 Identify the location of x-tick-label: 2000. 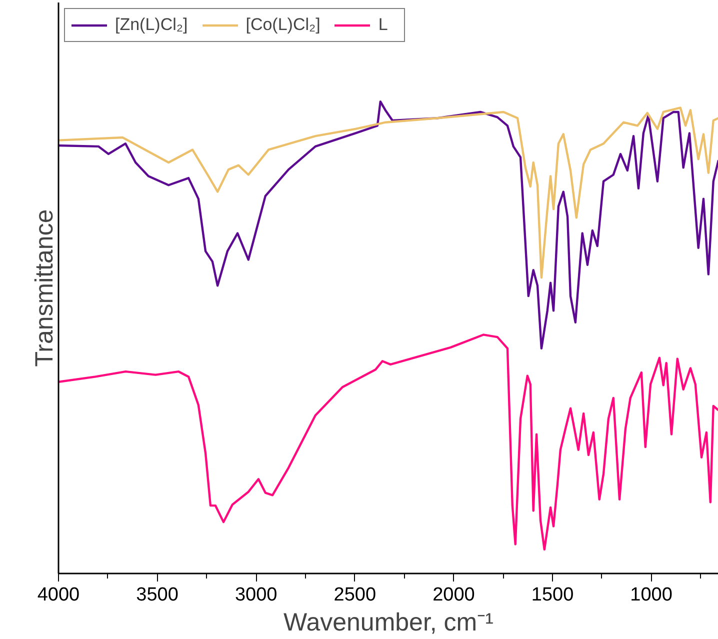
(453, 595).